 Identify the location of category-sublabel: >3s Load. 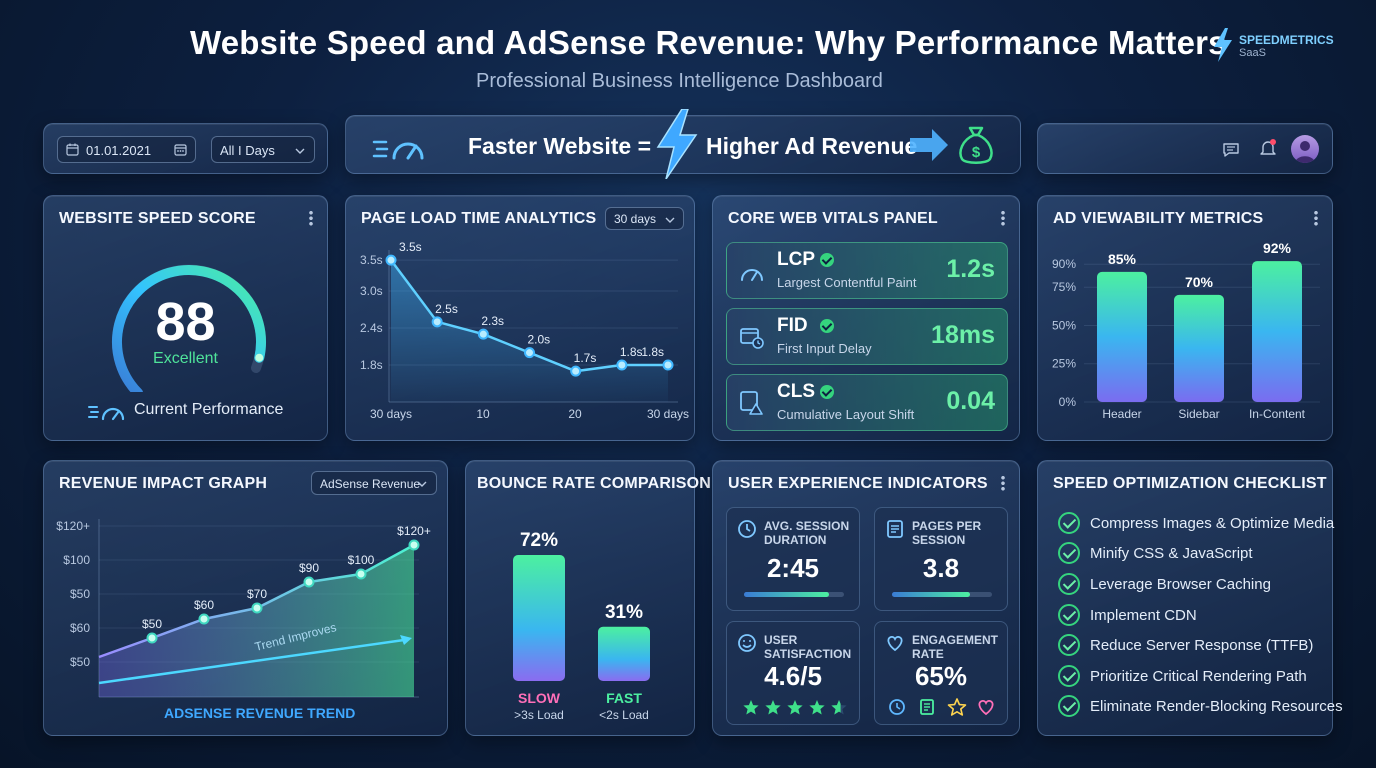
(539, 715).